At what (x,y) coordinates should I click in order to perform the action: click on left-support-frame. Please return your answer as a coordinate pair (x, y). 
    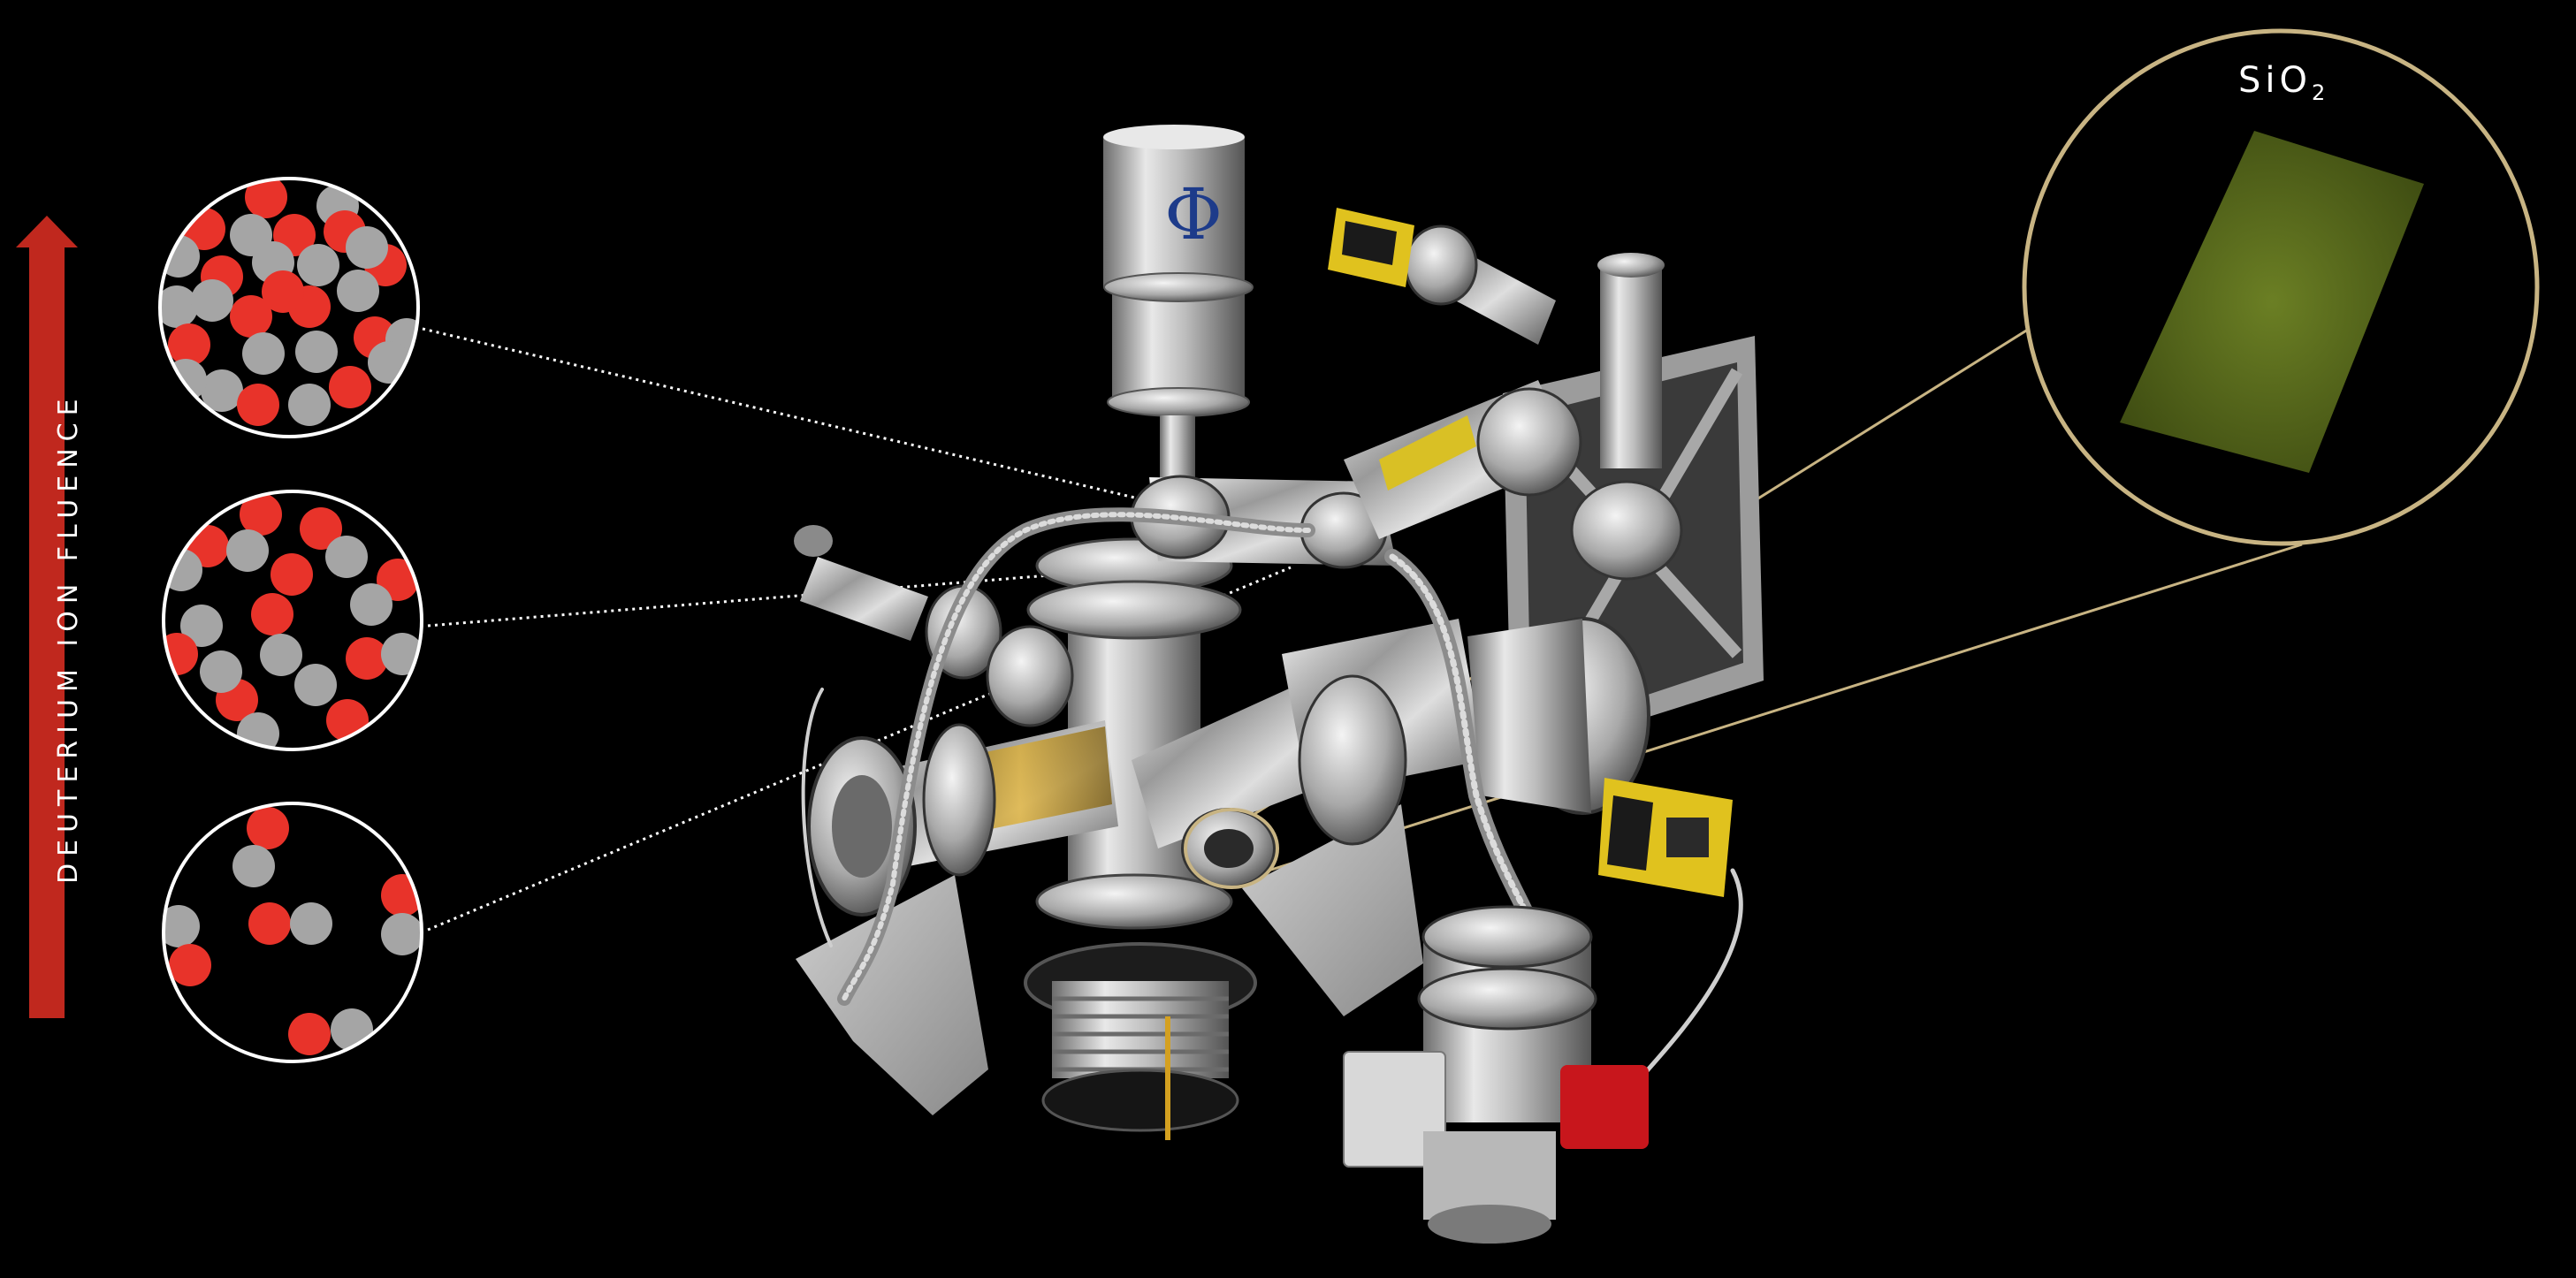
    Looking at the image, I should click on (892, 995).